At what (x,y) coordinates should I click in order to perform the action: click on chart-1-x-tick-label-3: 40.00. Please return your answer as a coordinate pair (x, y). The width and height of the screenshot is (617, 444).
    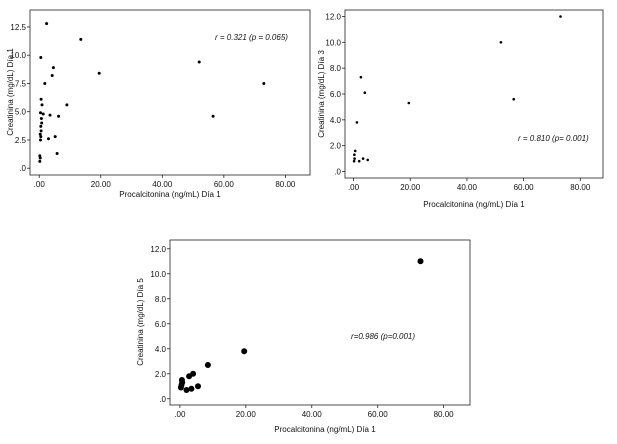
    Looking at the image, I should click on (162, 184).